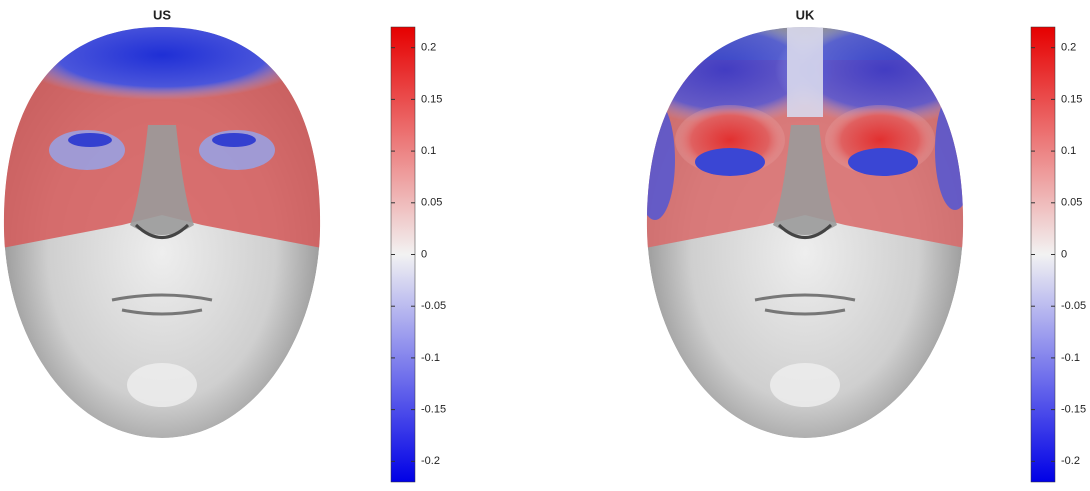 The height and width of the screenshot is (491, 1090). Describe the element at coordinates (162, 63) in the screenshot. I see `heat-forehead` at that location.